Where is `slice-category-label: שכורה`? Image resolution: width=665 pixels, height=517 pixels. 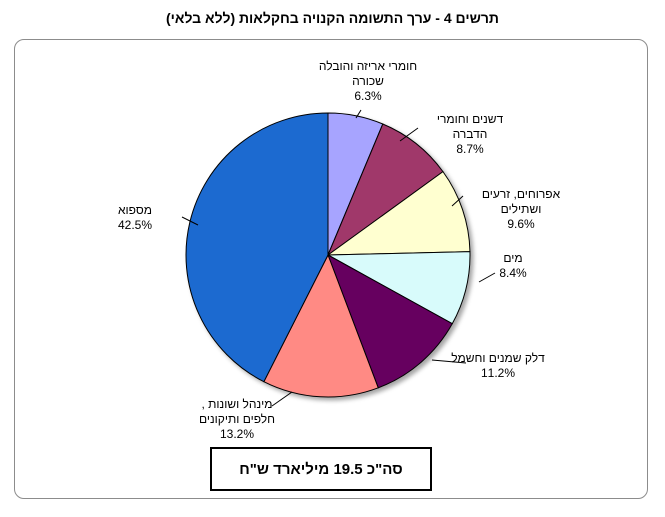 slice-category-label: שכורה is located at coordinates (368, 81).